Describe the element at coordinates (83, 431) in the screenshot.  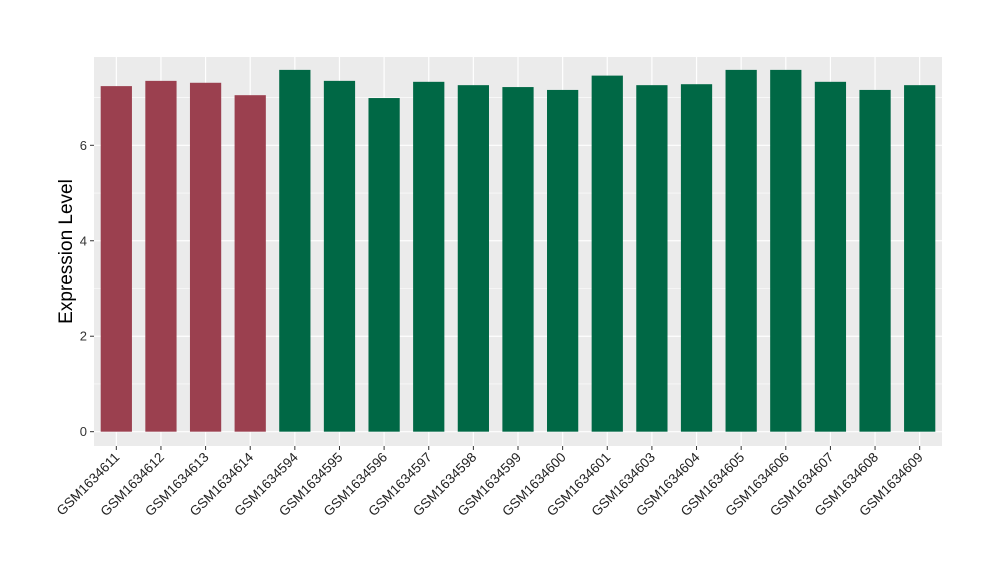
I see `y-tick-label: 0` at that location.